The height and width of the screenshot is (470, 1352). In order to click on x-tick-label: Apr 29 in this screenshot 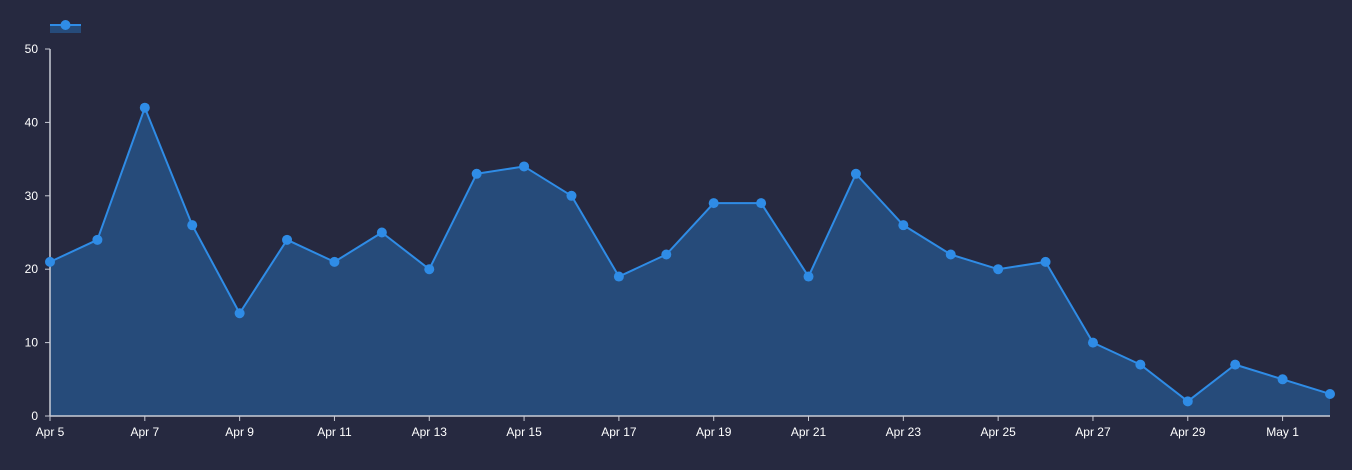, I will do `click(1188, 432)`.